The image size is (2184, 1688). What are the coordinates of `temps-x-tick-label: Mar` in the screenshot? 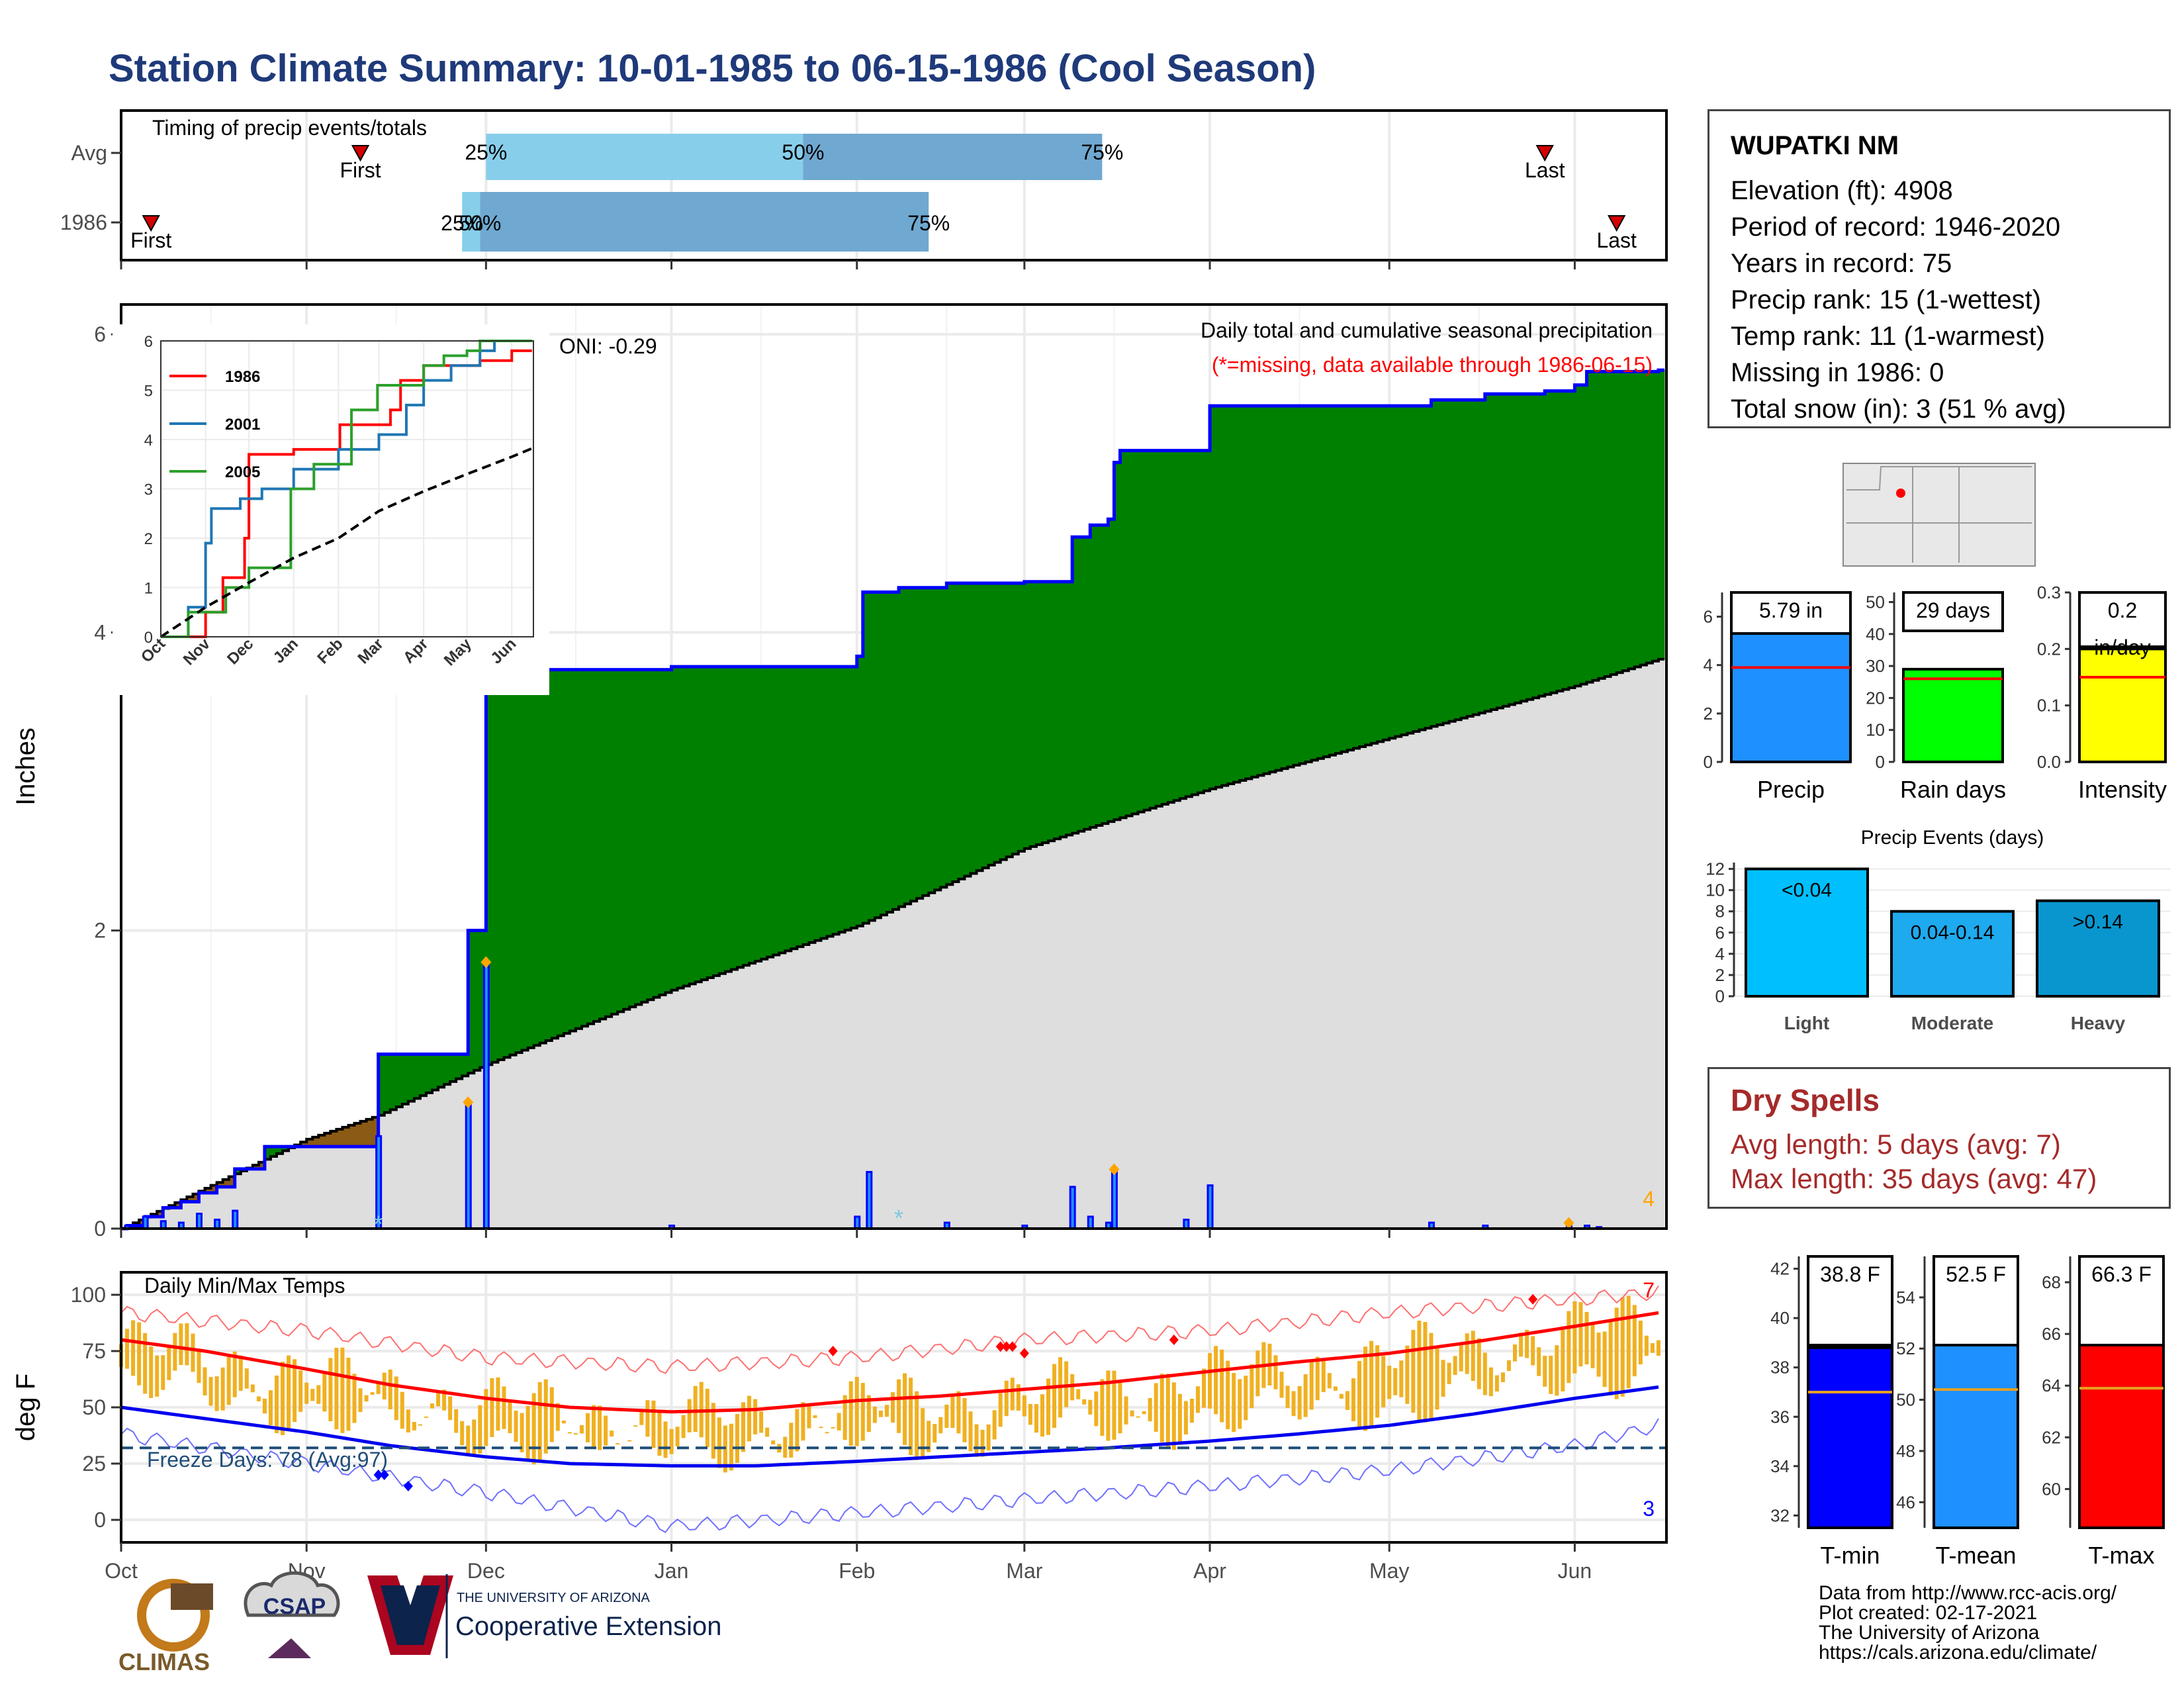 It's located at (1024, 1571).